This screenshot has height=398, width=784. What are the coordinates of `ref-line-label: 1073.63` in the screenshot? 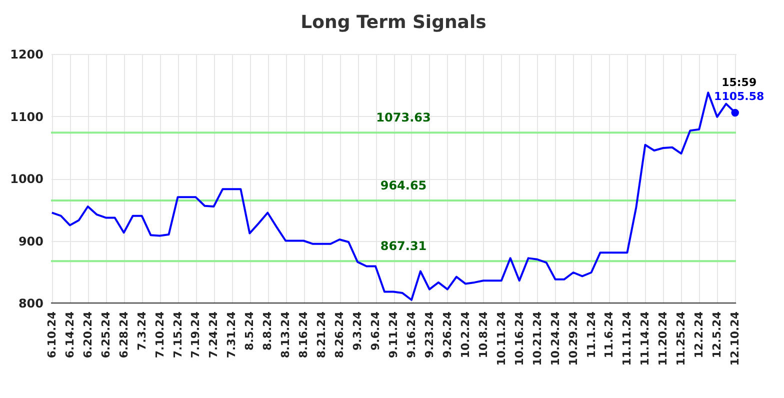 It's located at (403, 117).